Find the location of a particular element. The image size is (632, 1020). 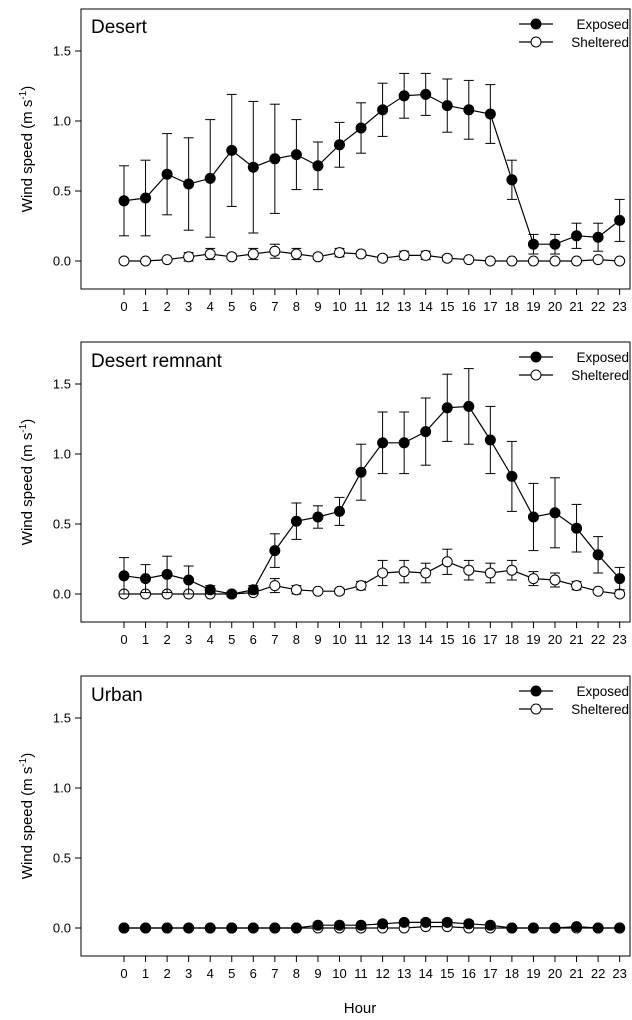

legend-label: Exposed is located at coordinates (602, 357).